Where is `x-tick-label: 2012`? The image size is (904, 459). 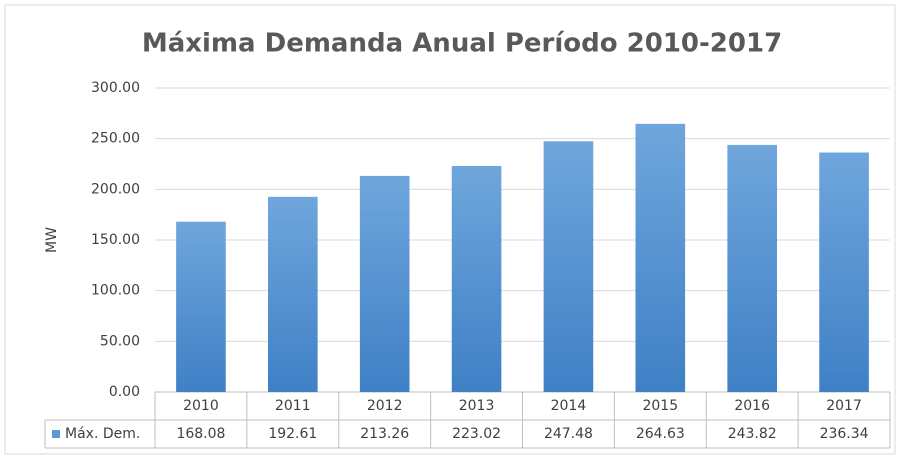
x-tick-label: 2012 is located at coordinates (385, 406).